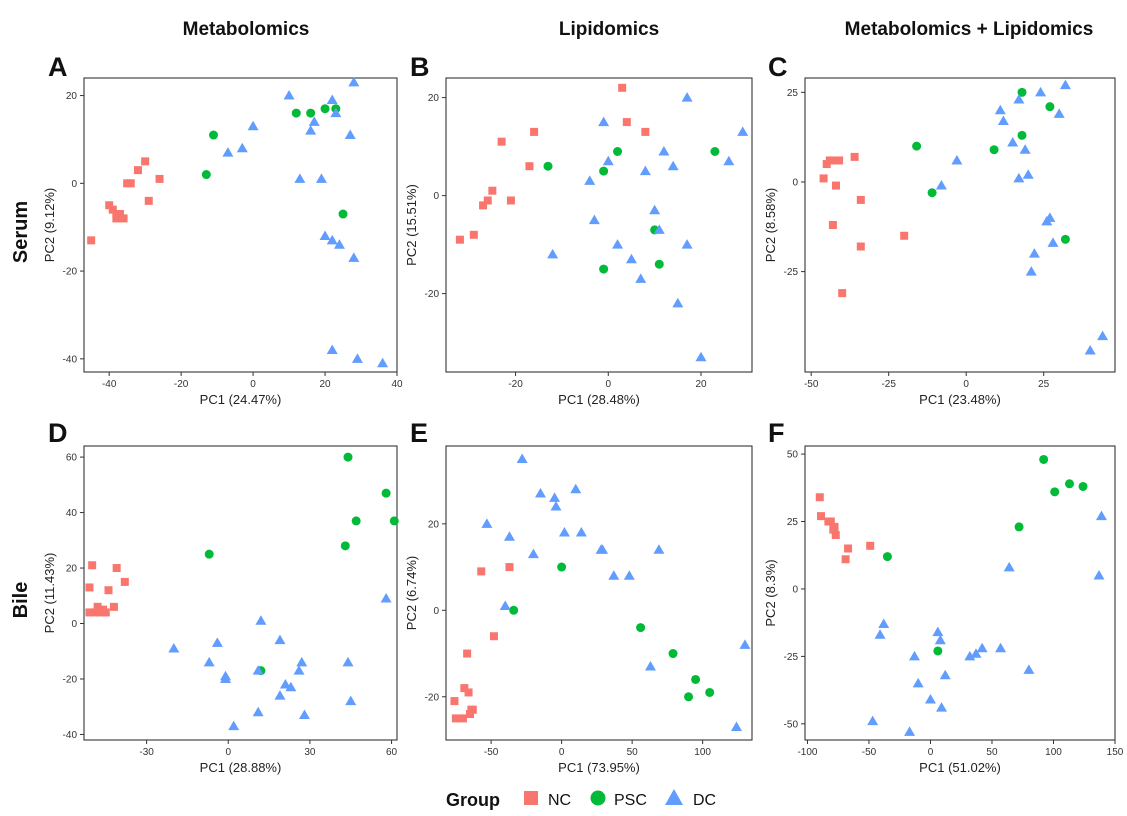  Describe the element at coordinates (109, 384) in the screenshot. I see `x-tick-label: -40` at that location.